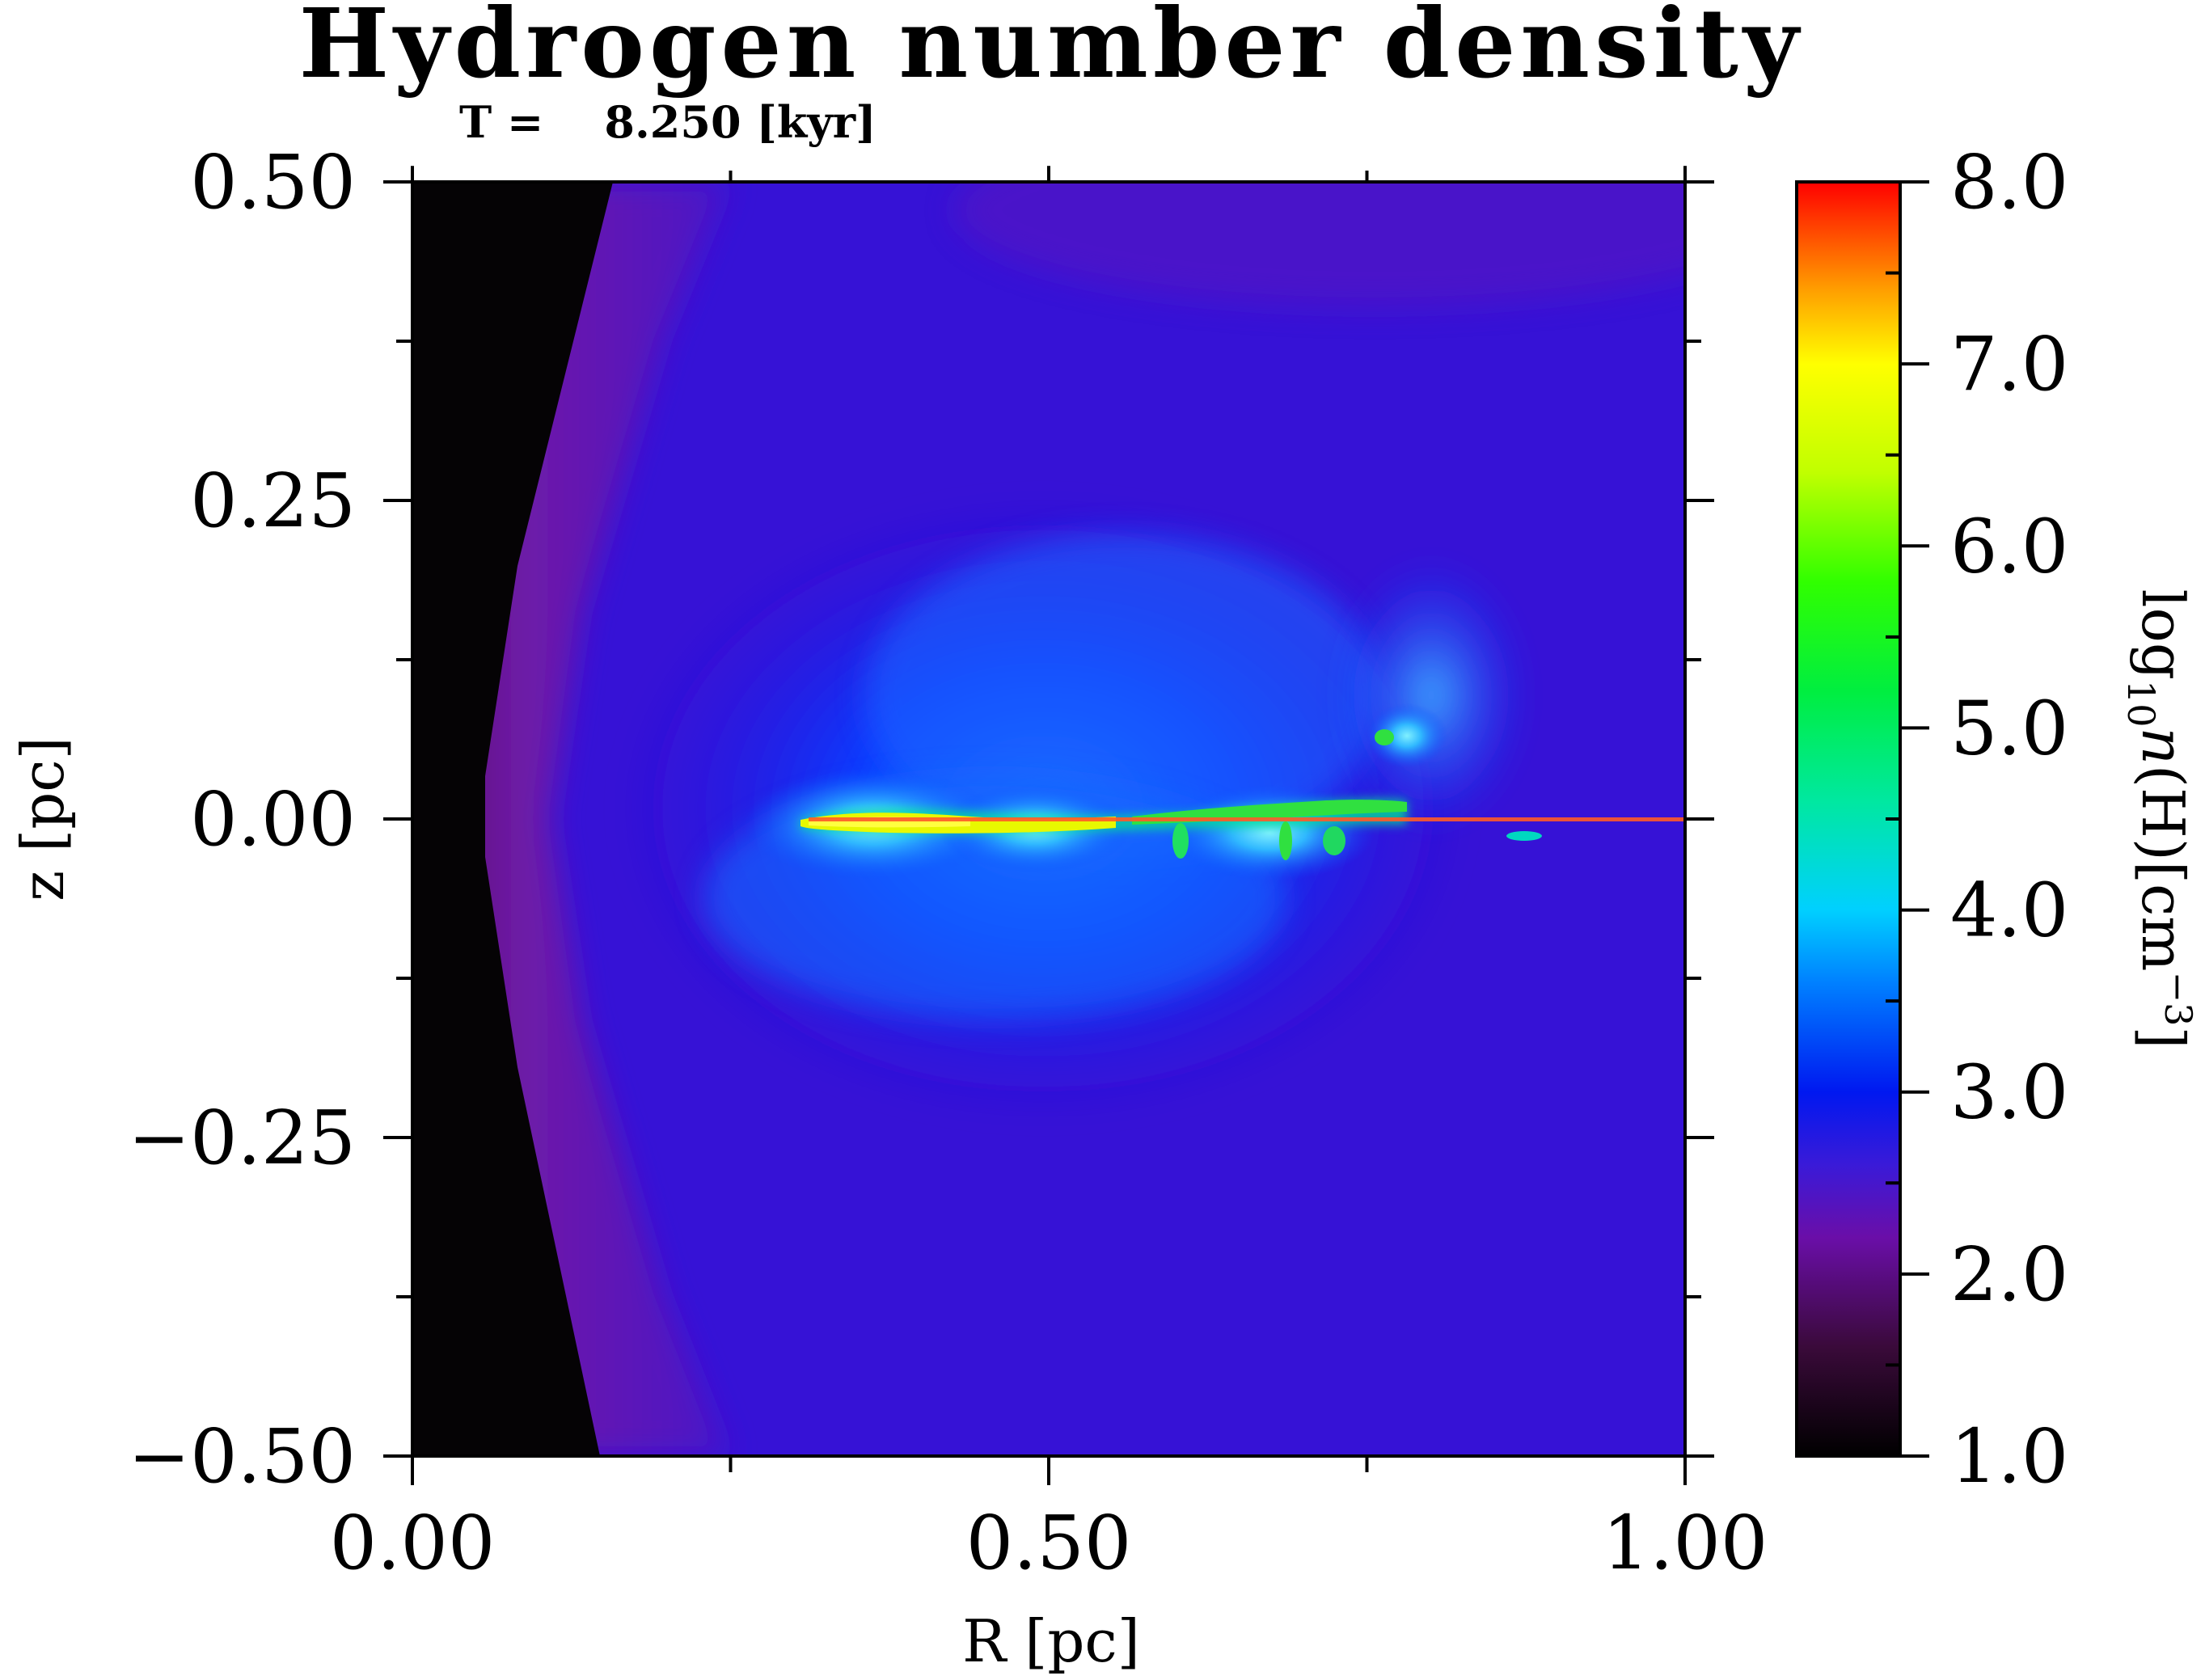 The width and height of the screenshot is (2205, 1680). What do you see at coordinates (668, 122) in the screenshot?
I see `chart-subtitle: T = 8.250 [kyr]` at bounding box center [668, 122].